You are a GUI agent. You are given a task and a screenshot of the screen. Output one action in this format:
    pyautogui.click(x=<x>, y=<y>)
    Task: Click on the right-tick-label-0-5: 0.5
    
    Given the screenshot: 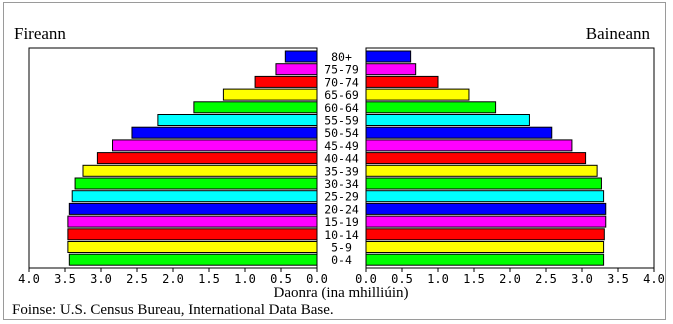 What is the action you would take?
    pyautogui.click(x=402, y=279)
    